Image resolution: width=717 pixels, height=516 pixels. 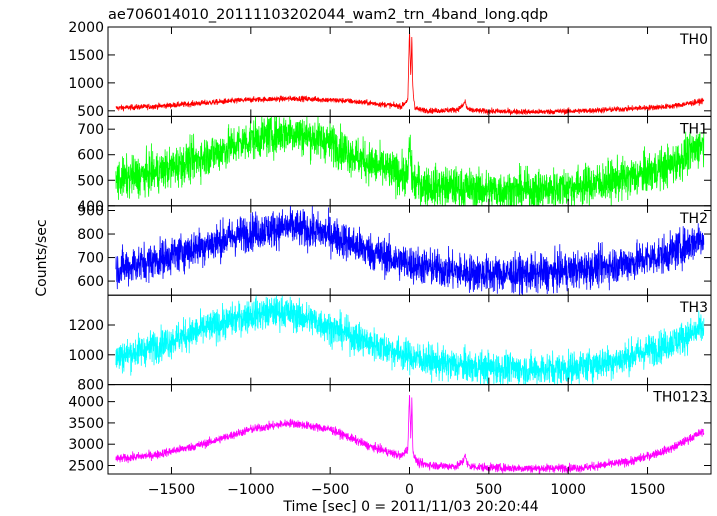 What do you see at coordinates (410, 73) in the screenshot?
I see `series-line-th0` at bounding box center [410, 73].